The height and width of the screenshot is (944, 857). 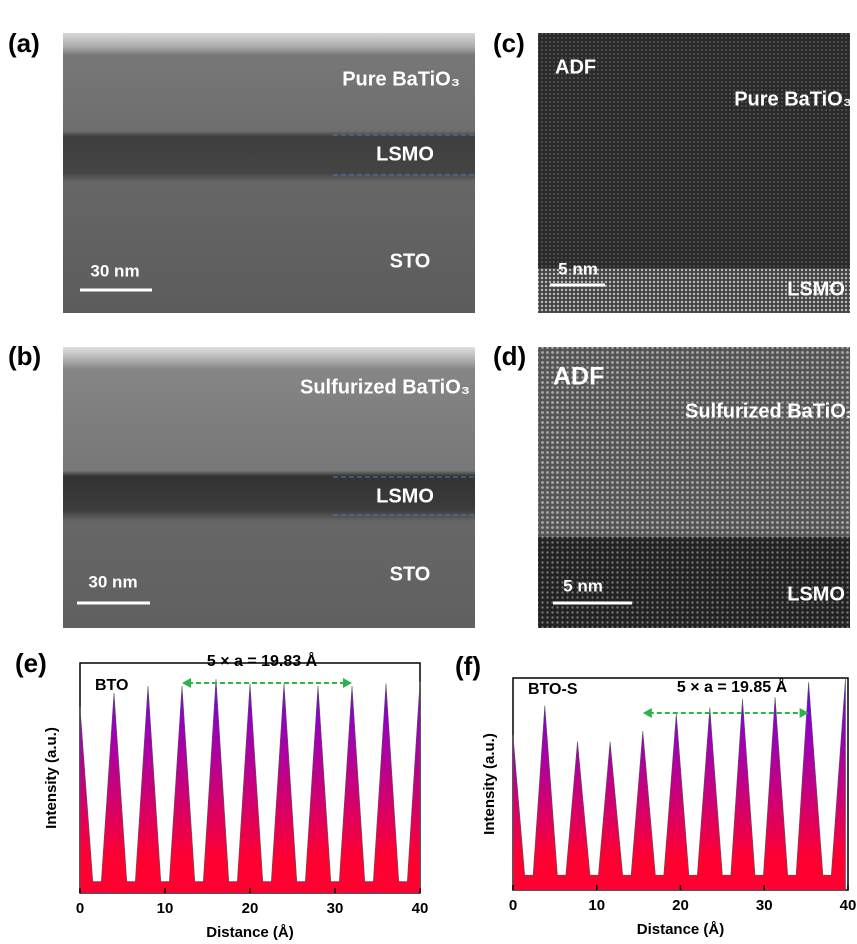 What do you see at coordinates (111, 685) in the screenshot?
I see `sample-label: BTO` at bounding box center [111, 685].